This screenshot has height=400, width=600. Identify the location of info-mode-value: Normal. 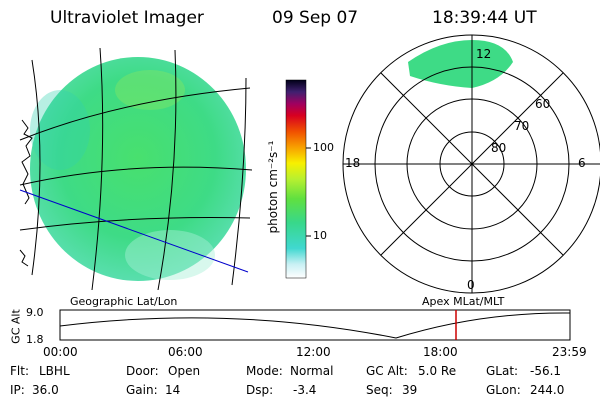
(312, 371).